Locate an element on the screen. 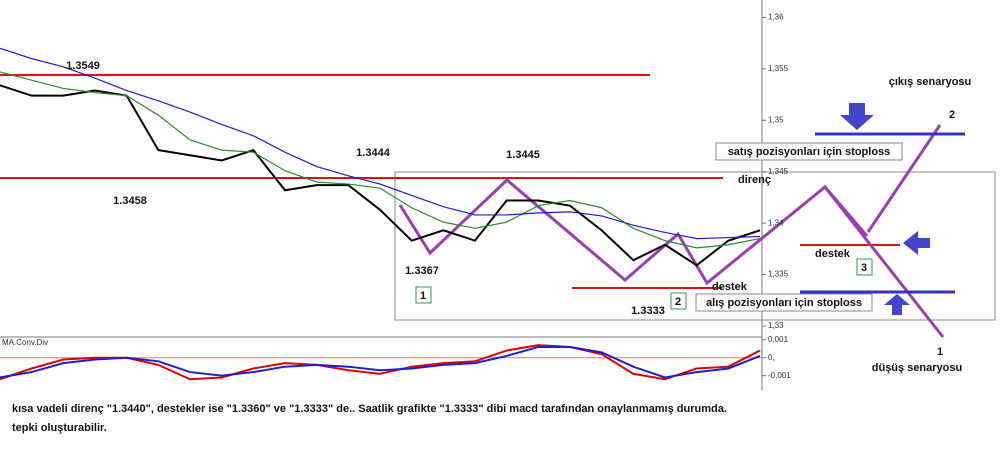  scenario-down is located at coordinates (884, 262).